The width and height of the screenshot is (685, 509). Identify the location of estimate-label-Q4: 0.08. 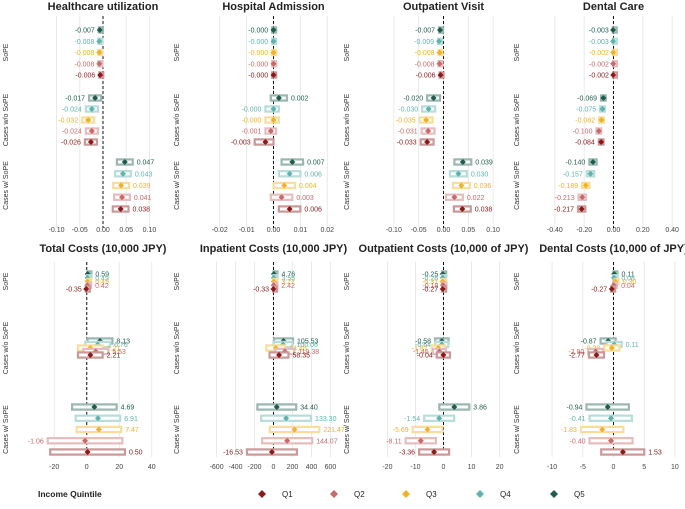
(628, 278).